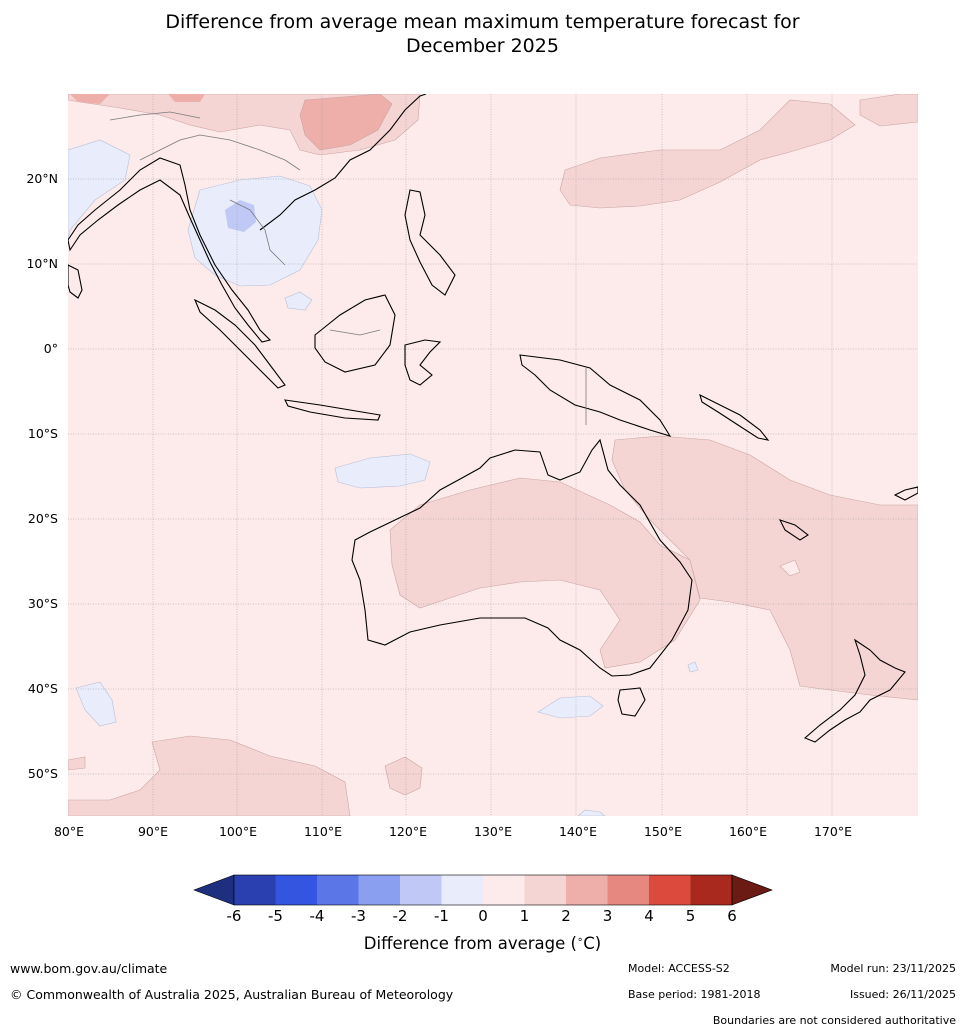 This screenshot has height=1035, width=965. I want to click on lon-label-80e: 80°E, so click(69, 831).